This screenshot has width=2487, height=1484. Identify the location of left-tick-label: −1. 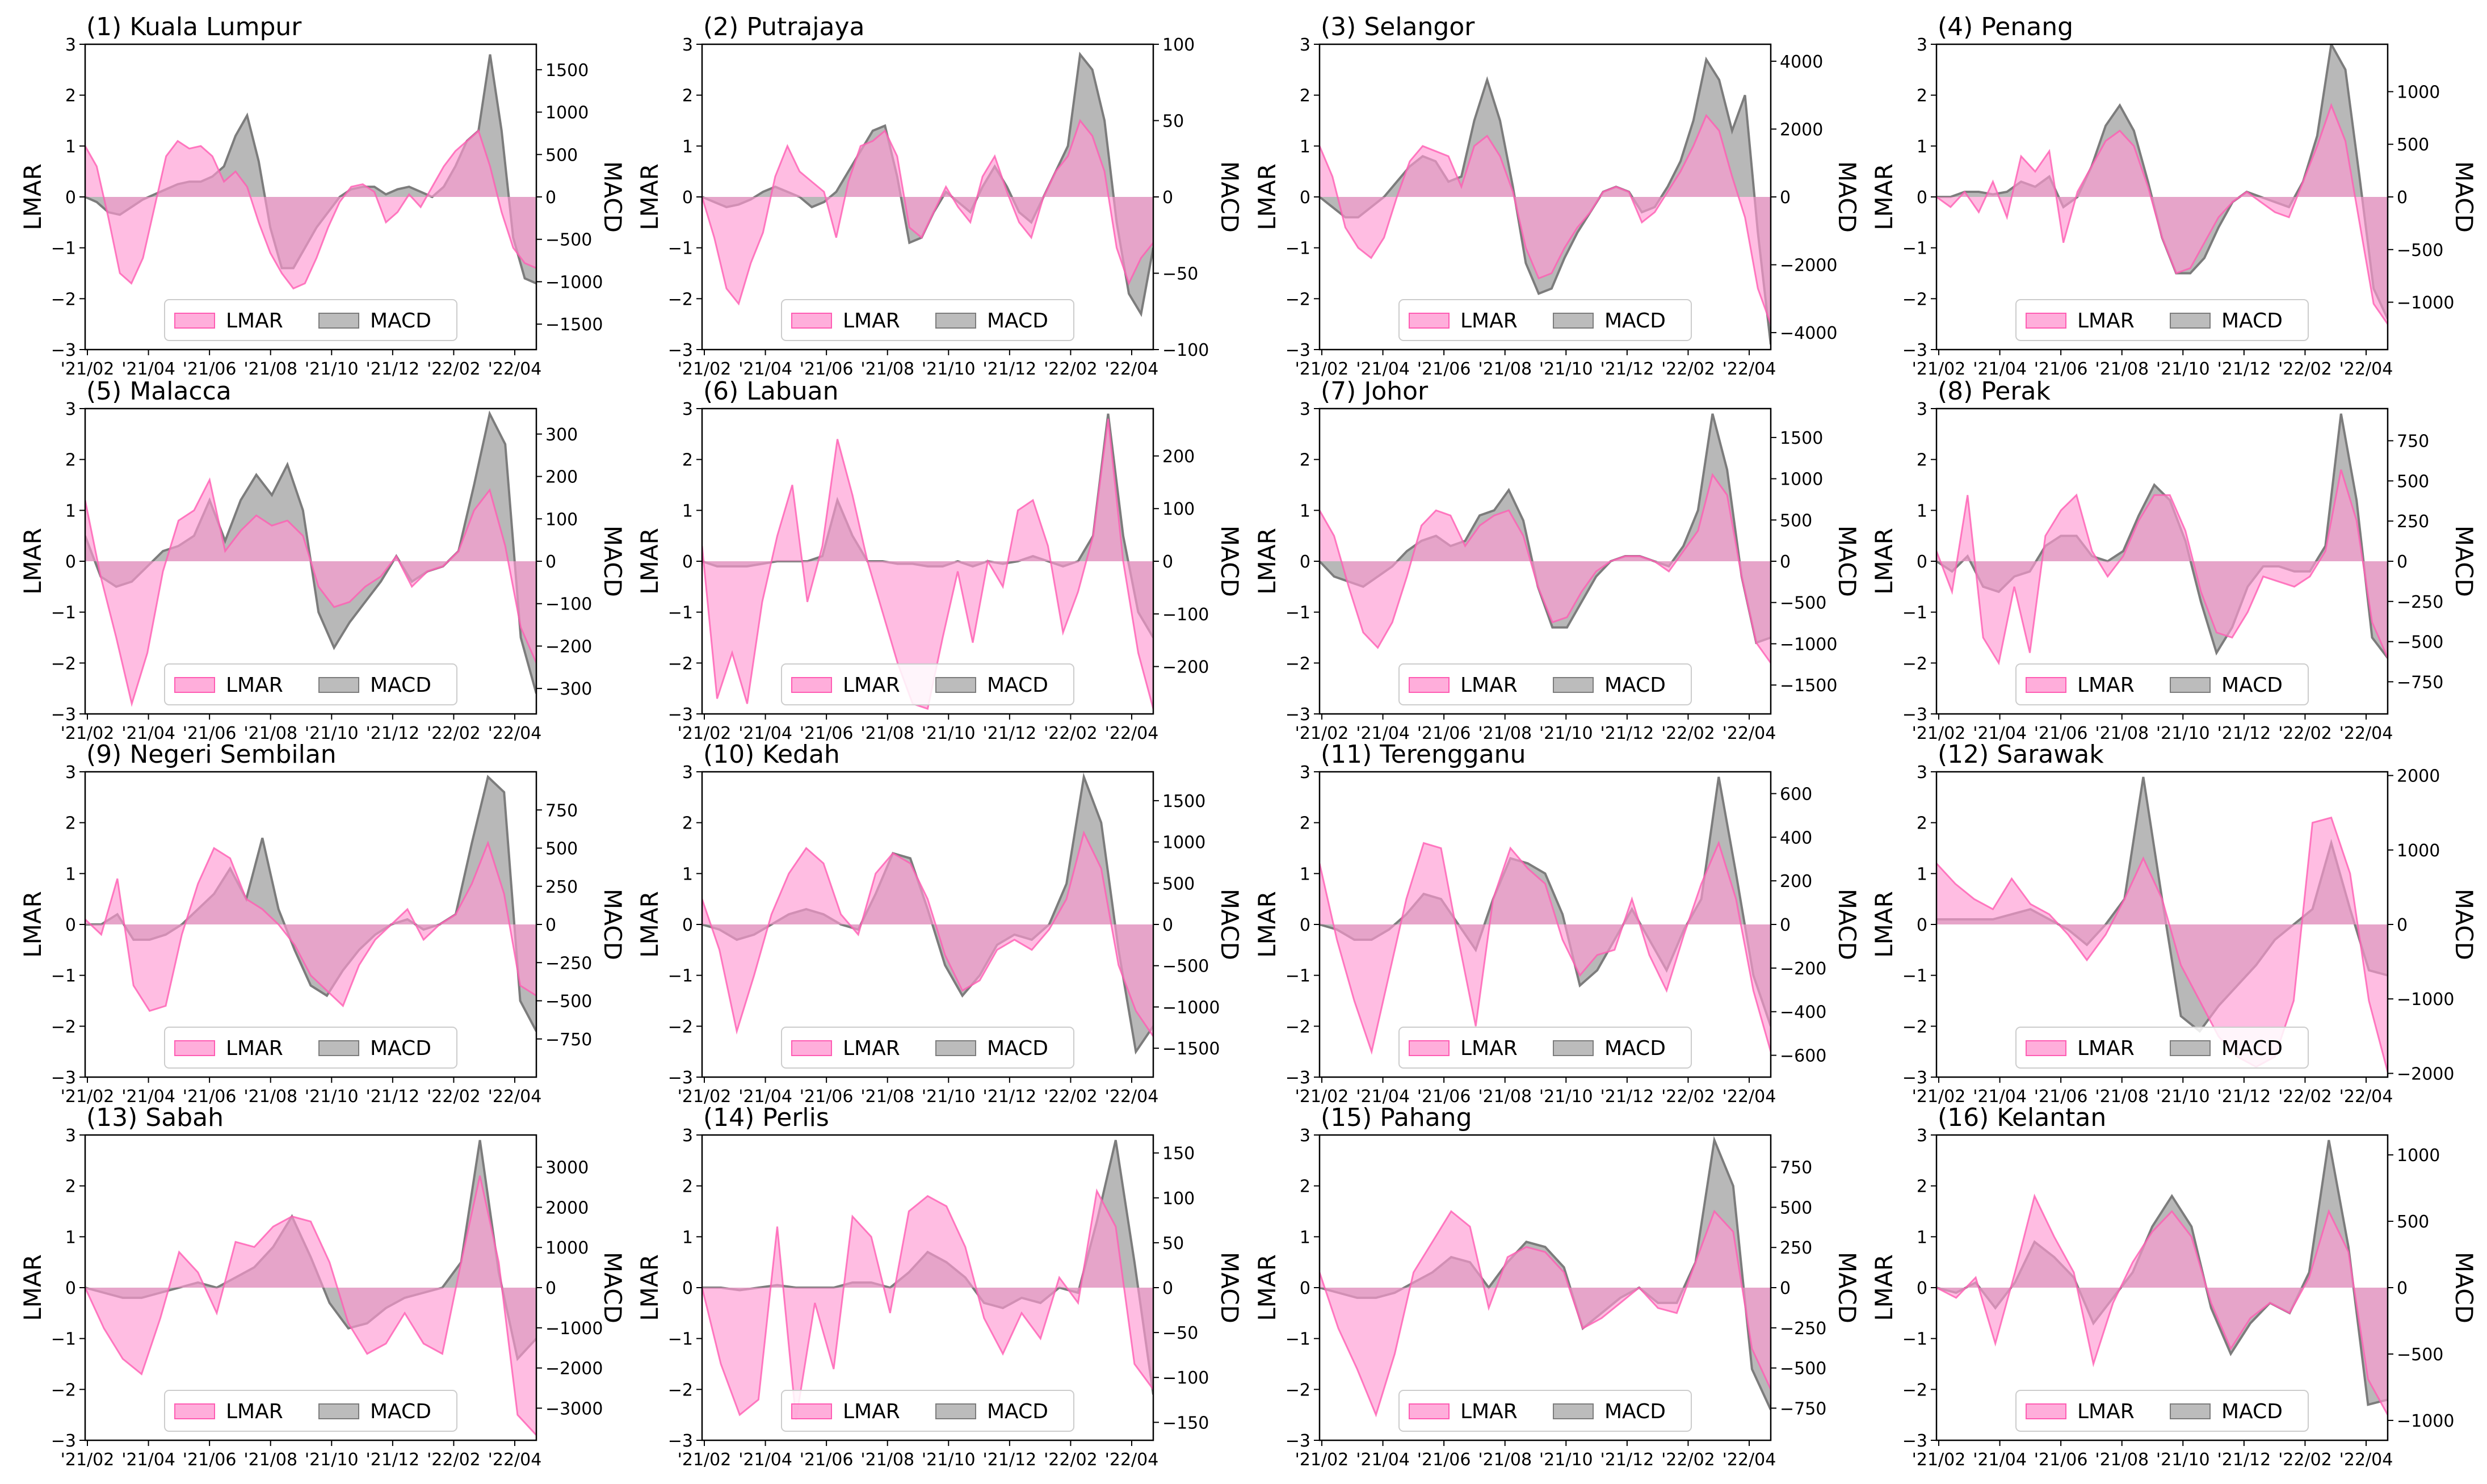
(1915, 1340).